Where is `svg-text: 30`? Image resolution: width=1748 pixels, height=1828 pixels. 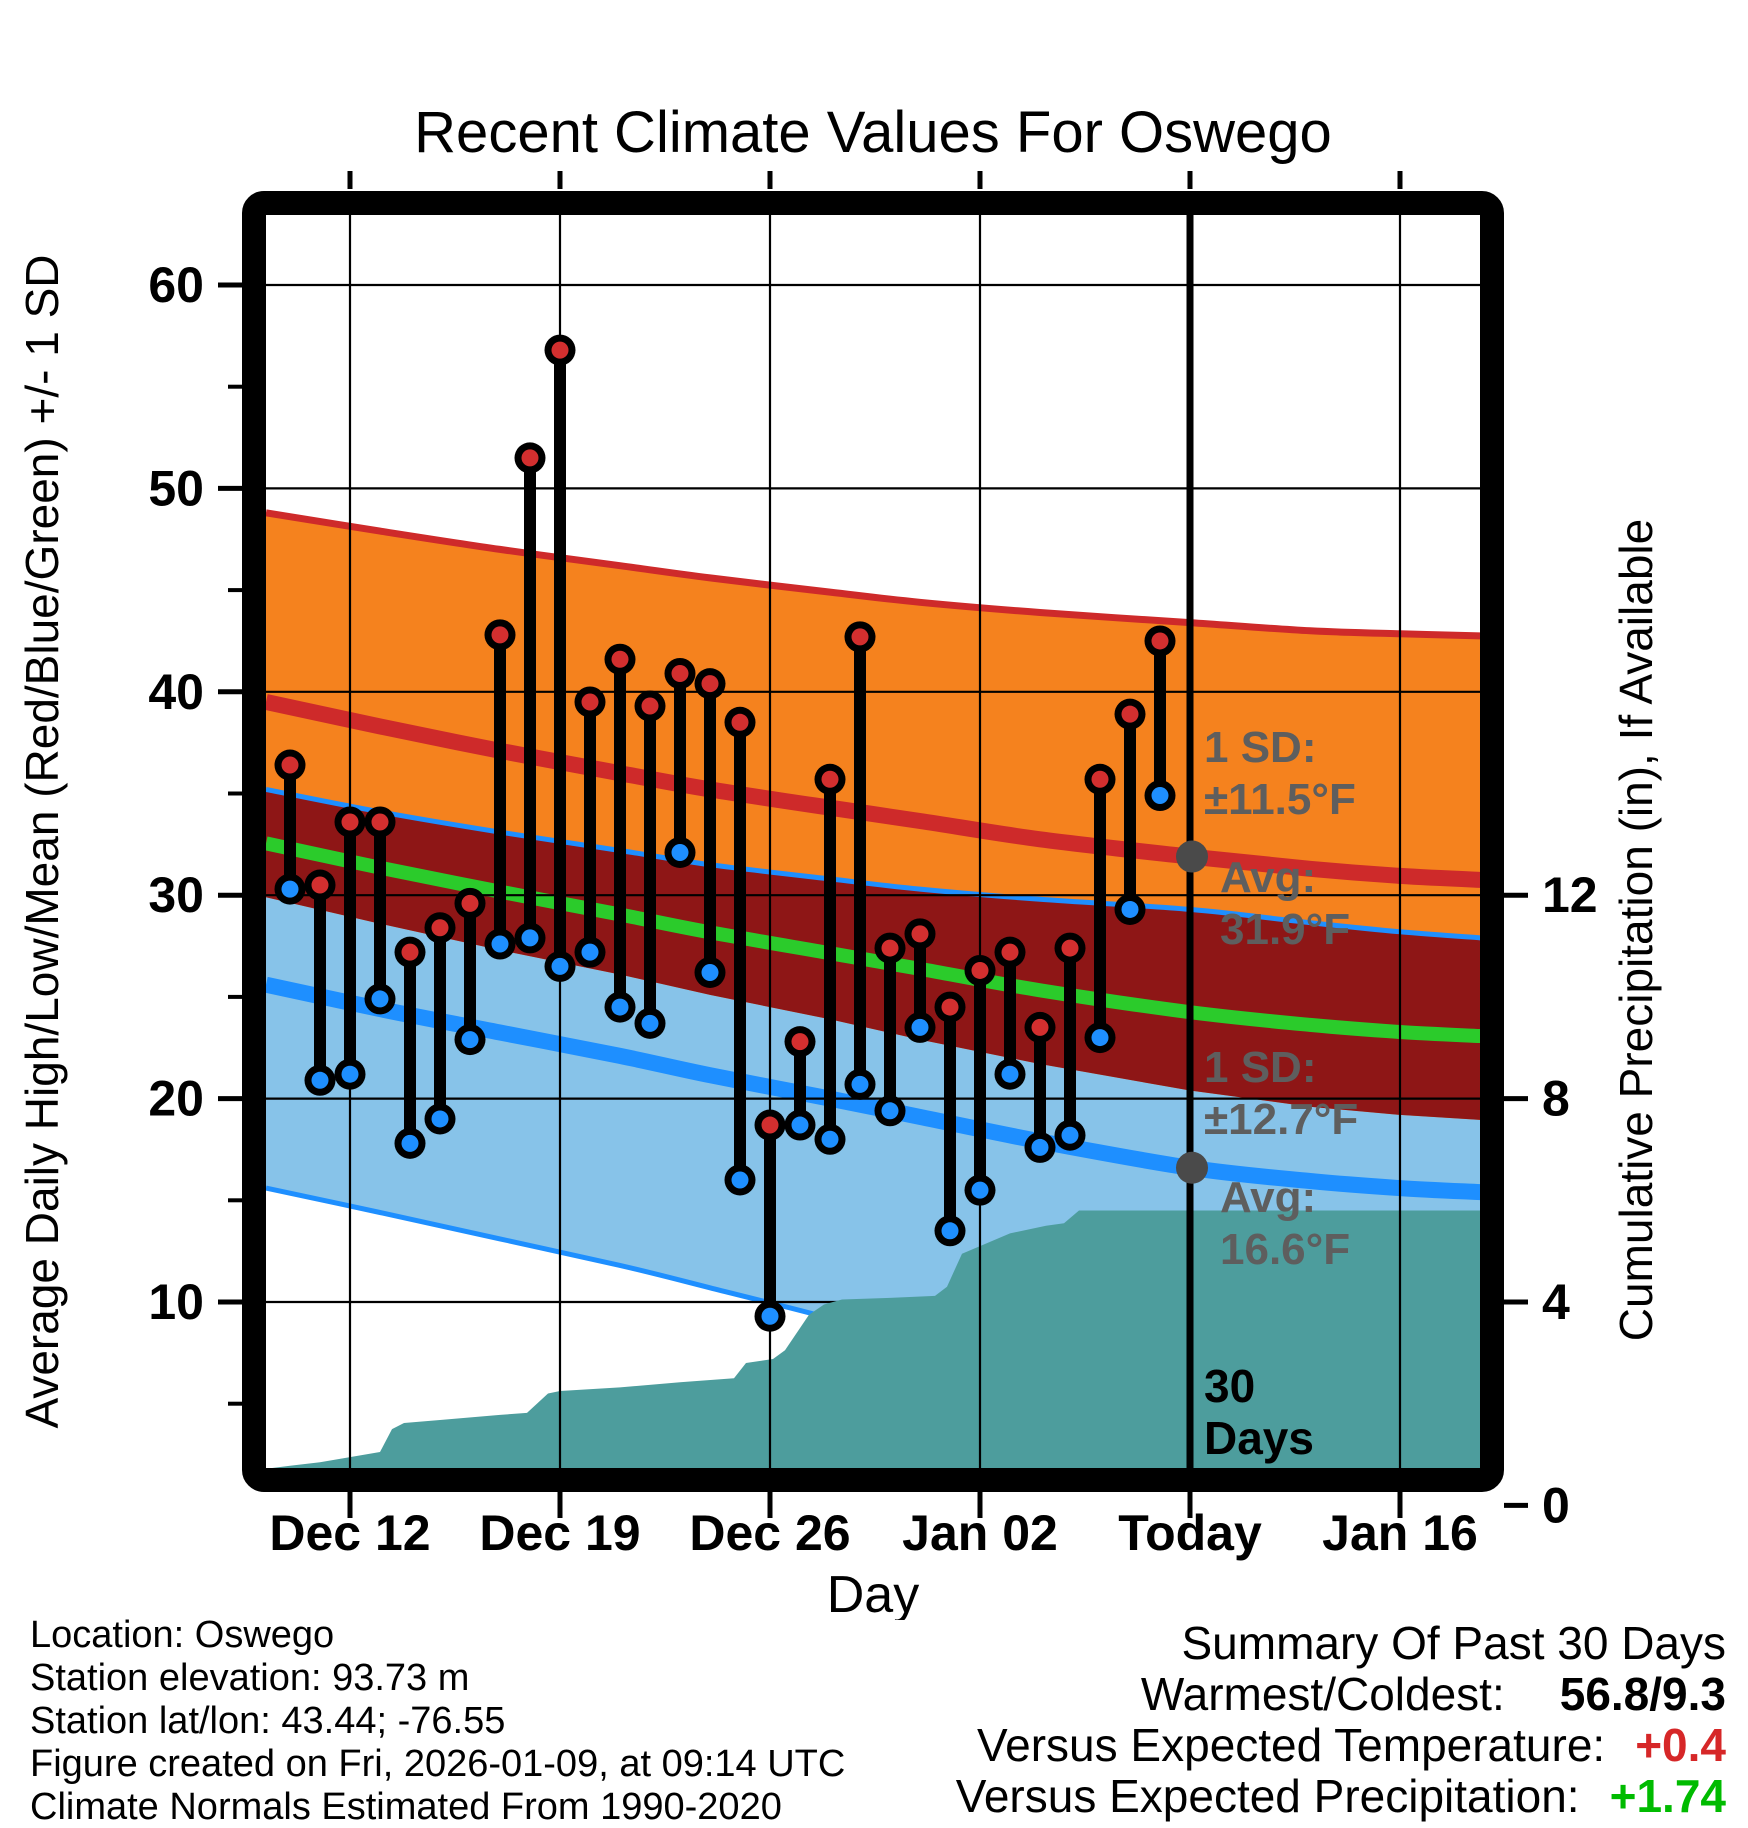
svg-text: 30 is located at coordinates (1229, 1386).